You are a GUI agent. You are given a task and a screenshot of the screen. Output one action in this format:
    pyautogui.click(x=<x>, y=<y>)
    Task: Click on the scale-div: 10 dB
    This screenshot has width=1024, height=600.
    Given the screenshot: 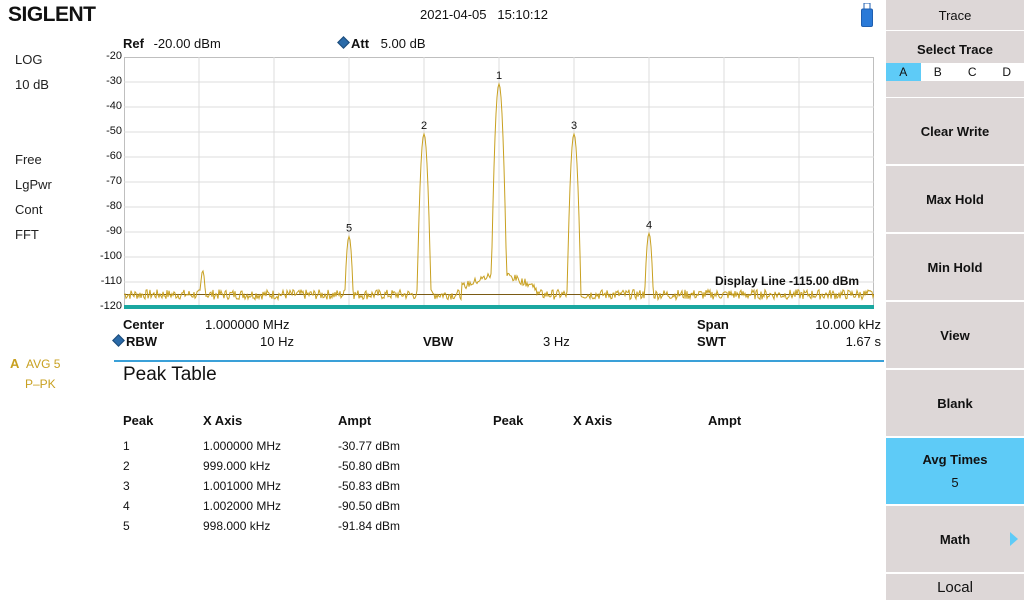 What is the action you would take?
    pyautogui.click(x=32, y=84)
    